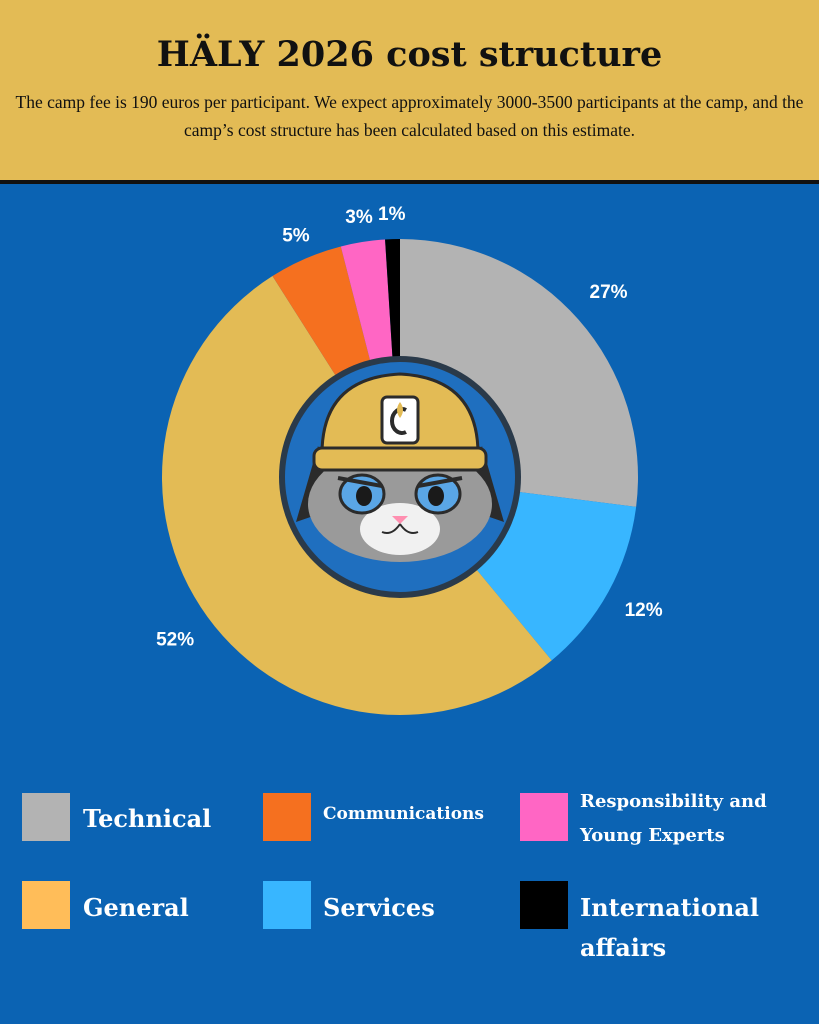  I want to click on legend-label-technical: Technical, so click(147, 818).